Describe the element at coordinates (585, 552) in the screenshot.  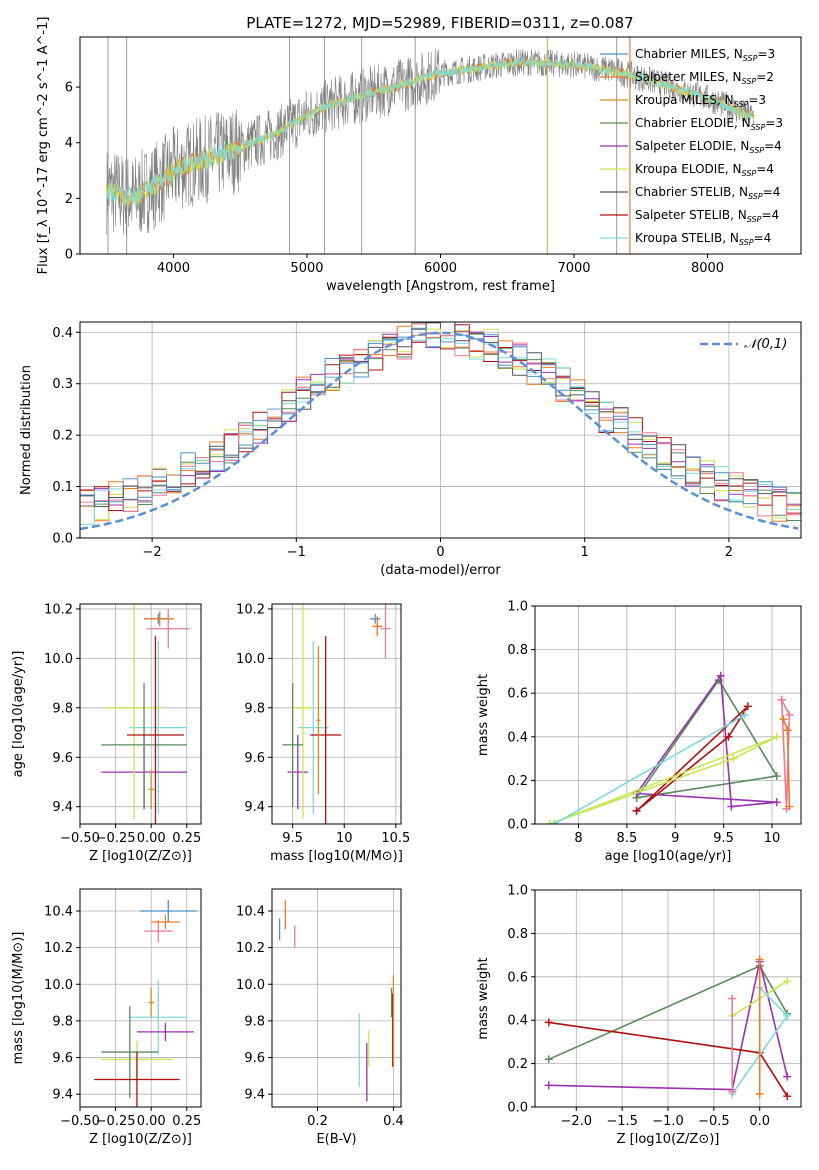
I see `x-tick-label: 1` at that location.